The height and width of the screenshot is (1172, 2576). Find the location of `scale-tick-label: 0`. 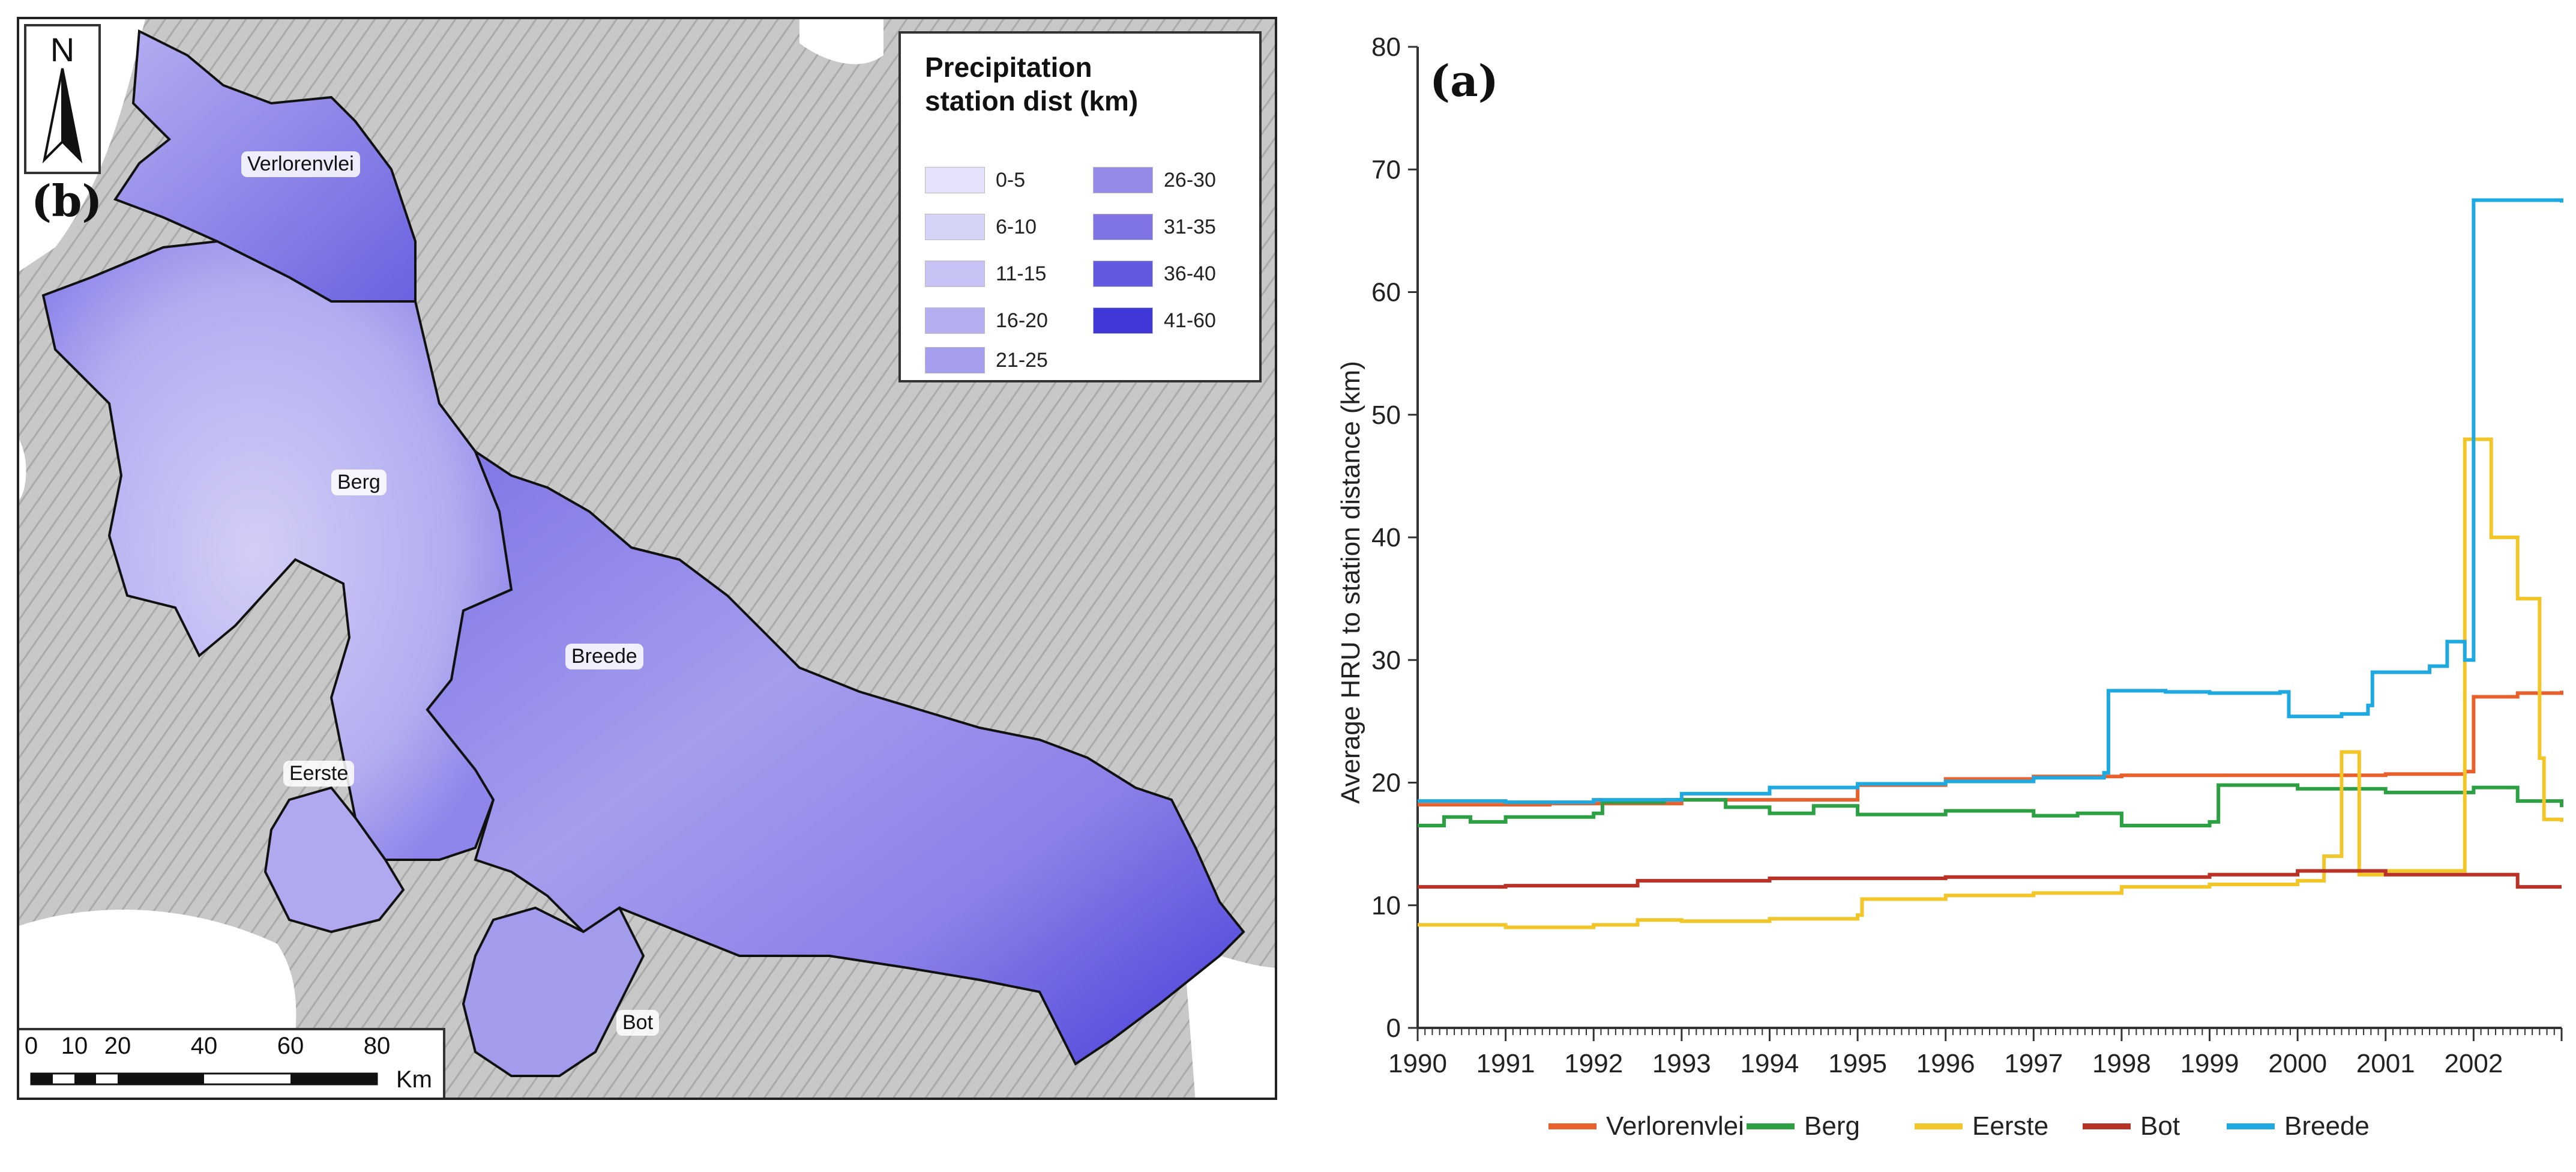

scale-tick-label: 0 is located at coordinates (31, 1046).